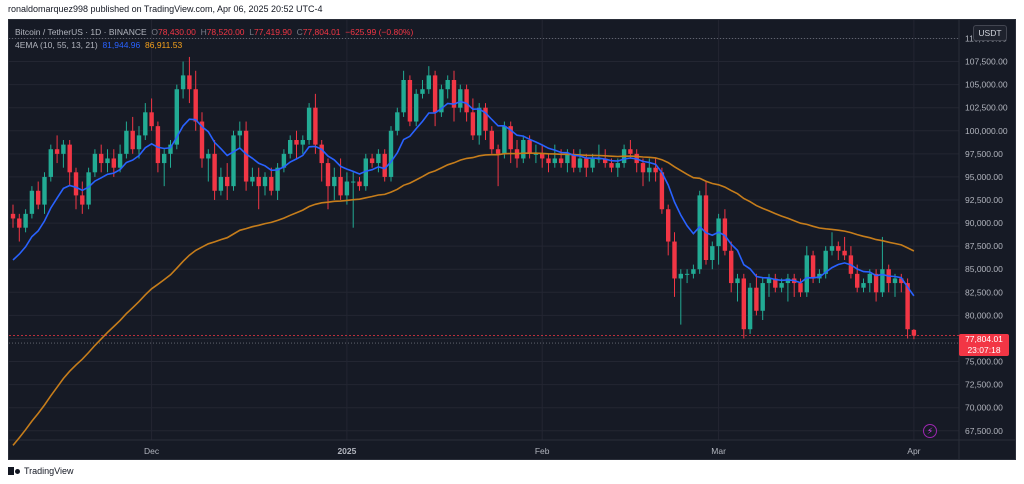 The width and height of the screenshot is (1024, 484). Describe the element at coordinates (986, 85) in the screenshot. I see `y-tick-label: 105,000.00` at that location.